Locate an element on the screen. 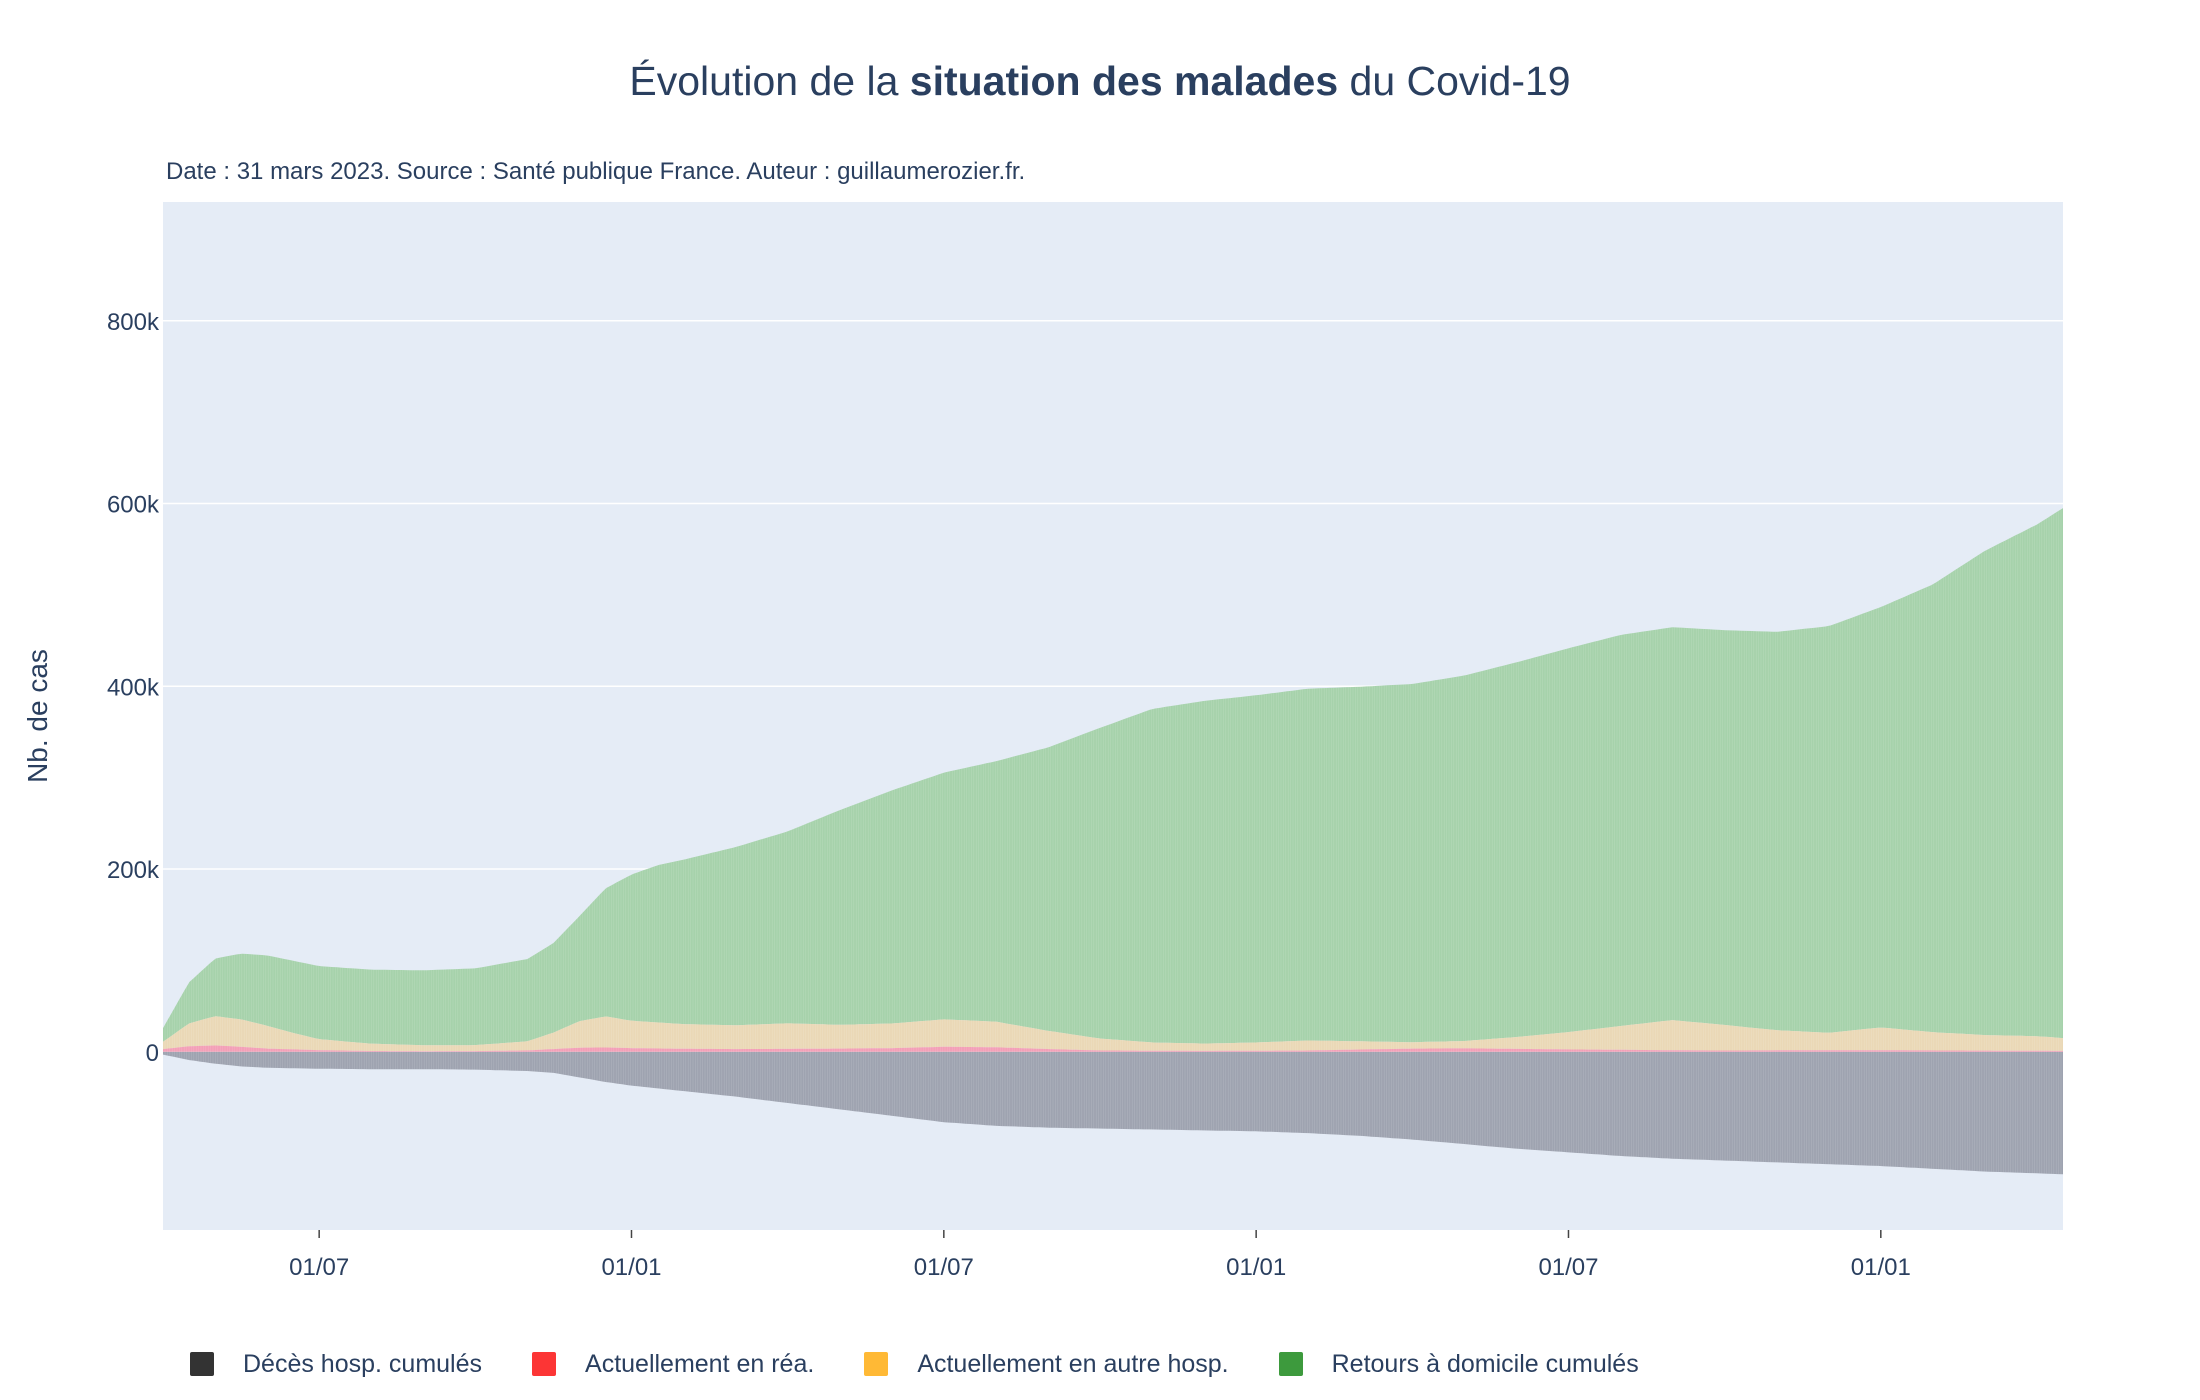 The image size is (2200, 1400). legend-item-deces: Décès hosp. cumulés is located at coordinates (336, 1364).